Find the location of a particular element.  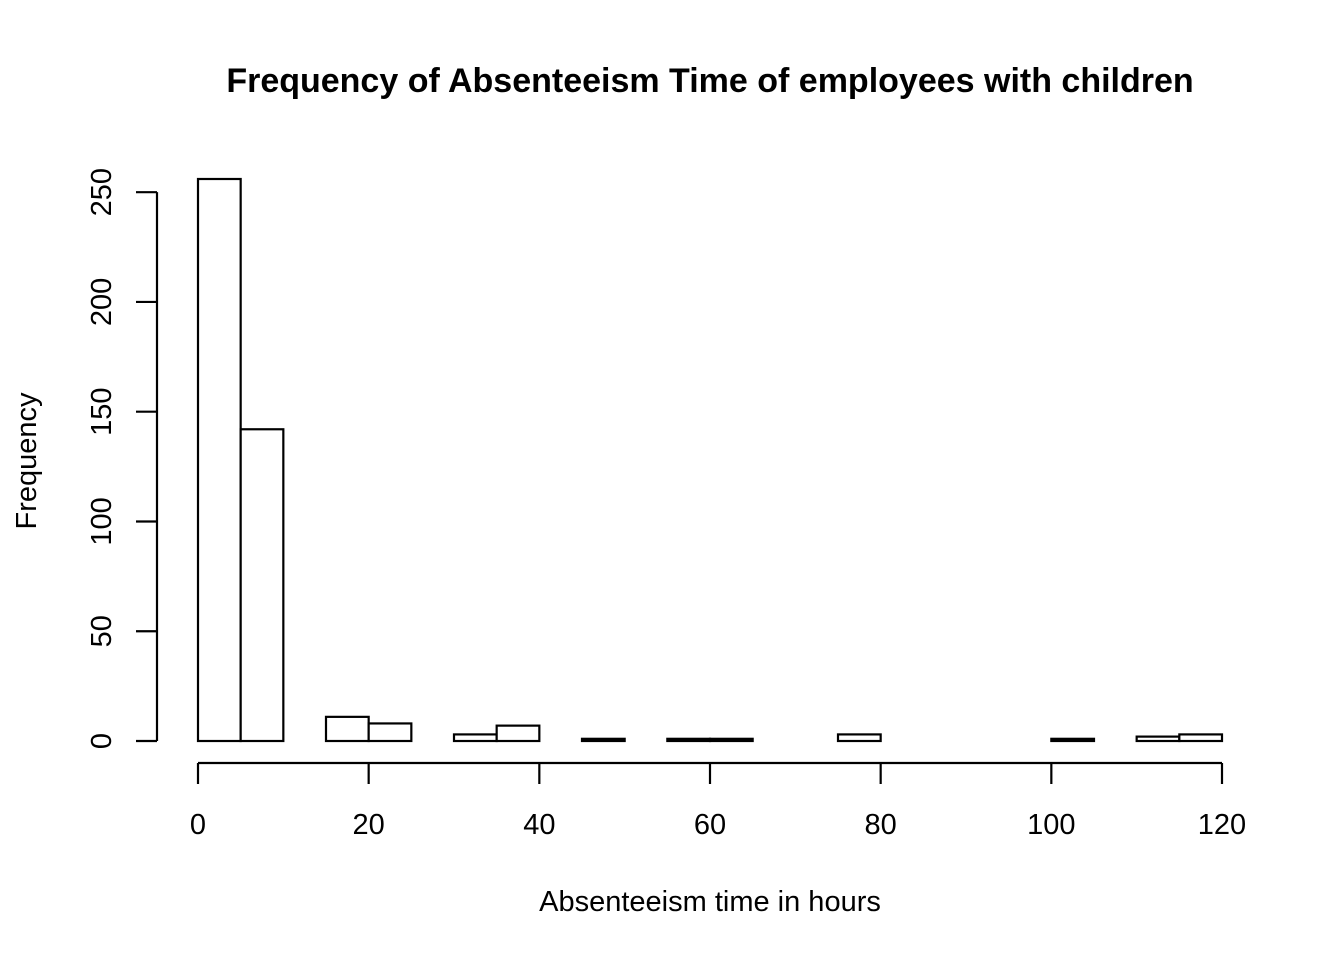

x-tick-label: 40 is located at coordinates (539, 825).